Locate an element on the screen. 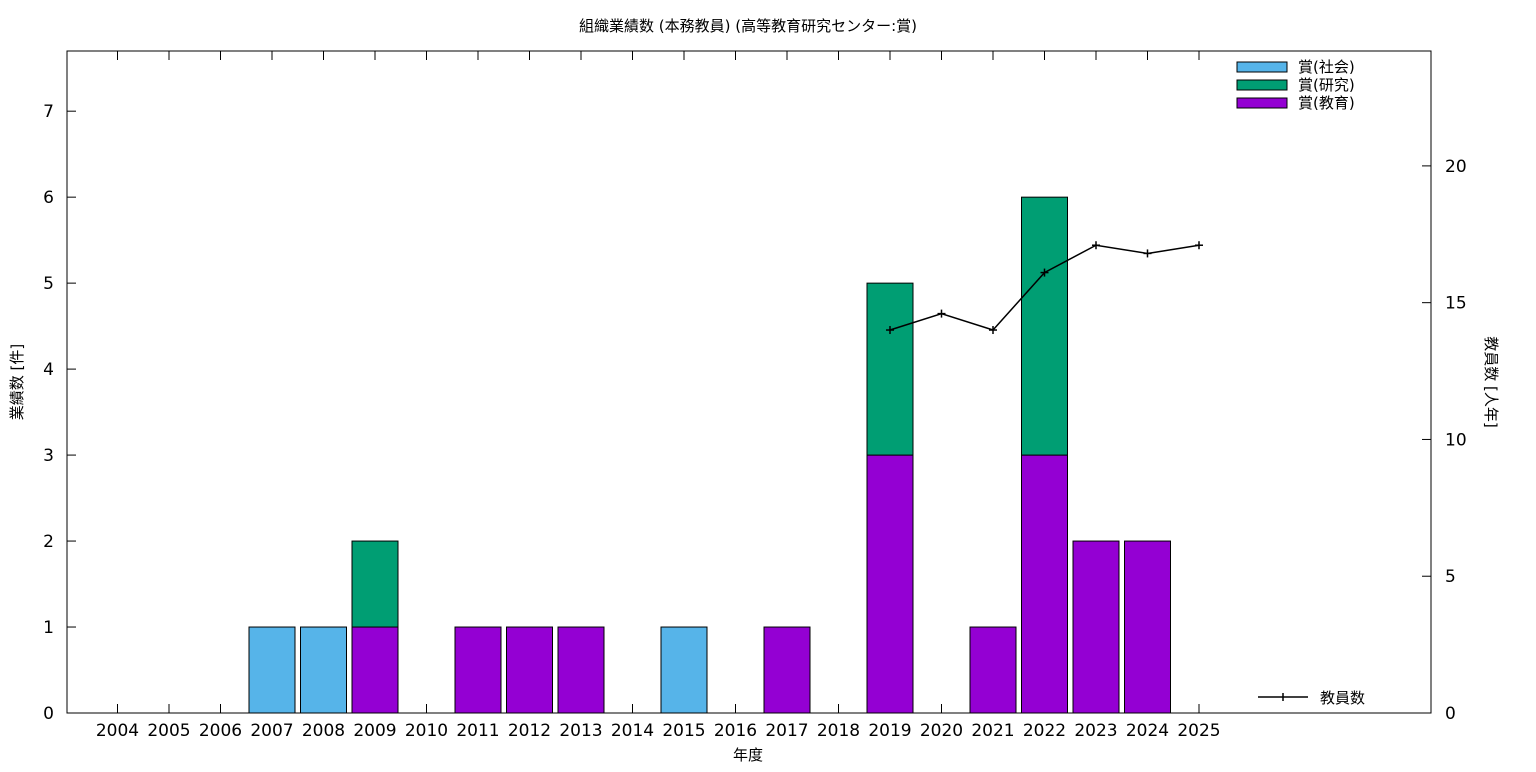 The height and width of the screenshot is (772, 1536). x-tick-label: 2016 is located at coordinates (735, 731).